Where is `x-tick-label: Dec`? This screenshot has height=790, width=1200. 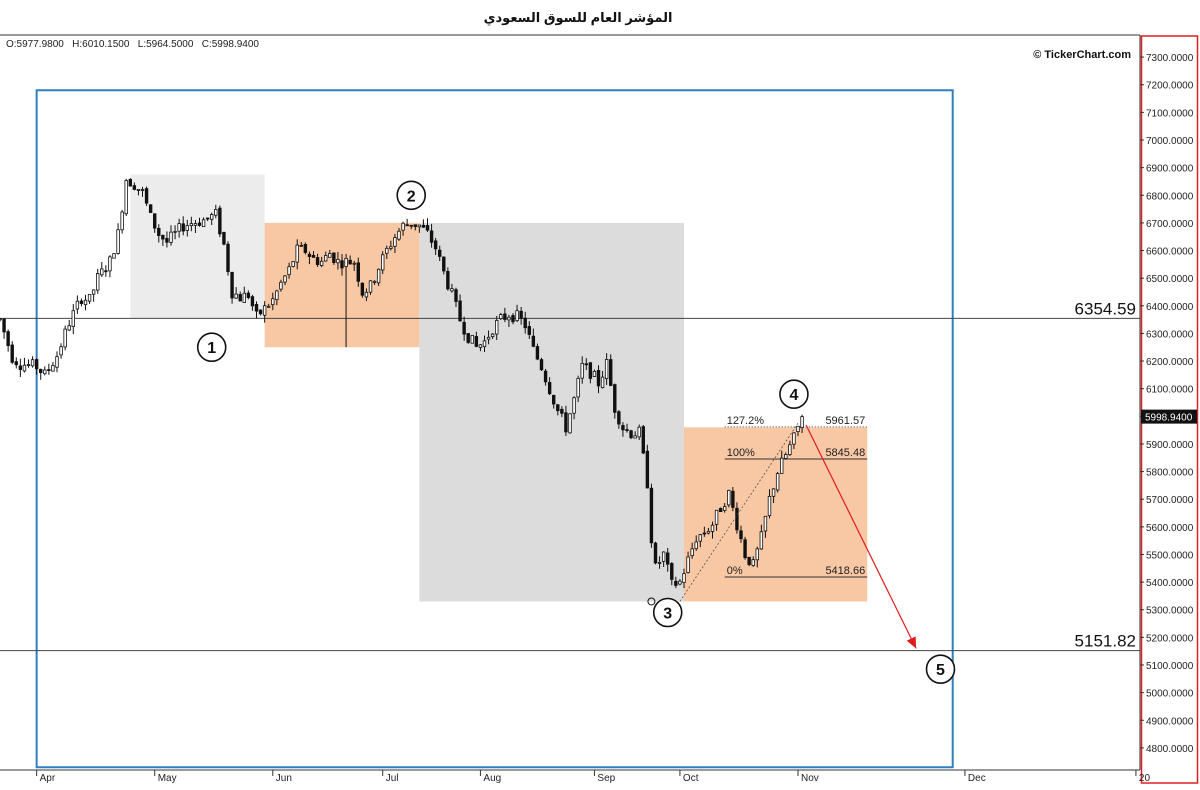
x-tick-label: Dec is located at coordinates (977, 778).